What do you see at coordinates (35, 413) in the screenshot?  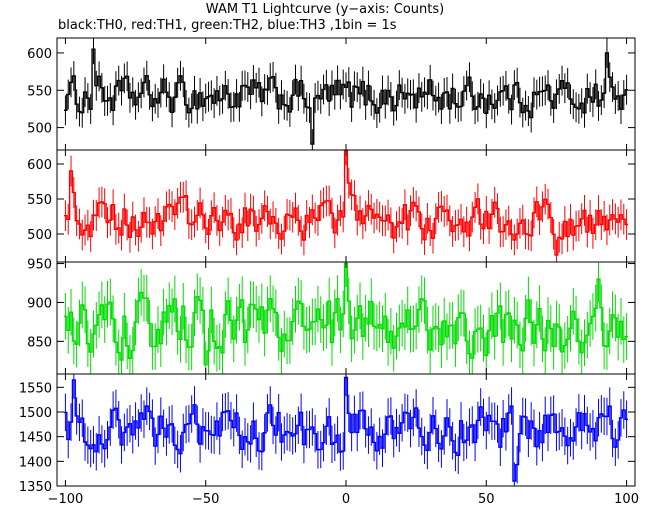 I see `y-tick-label: 1500` at bounding box center [35, 413].